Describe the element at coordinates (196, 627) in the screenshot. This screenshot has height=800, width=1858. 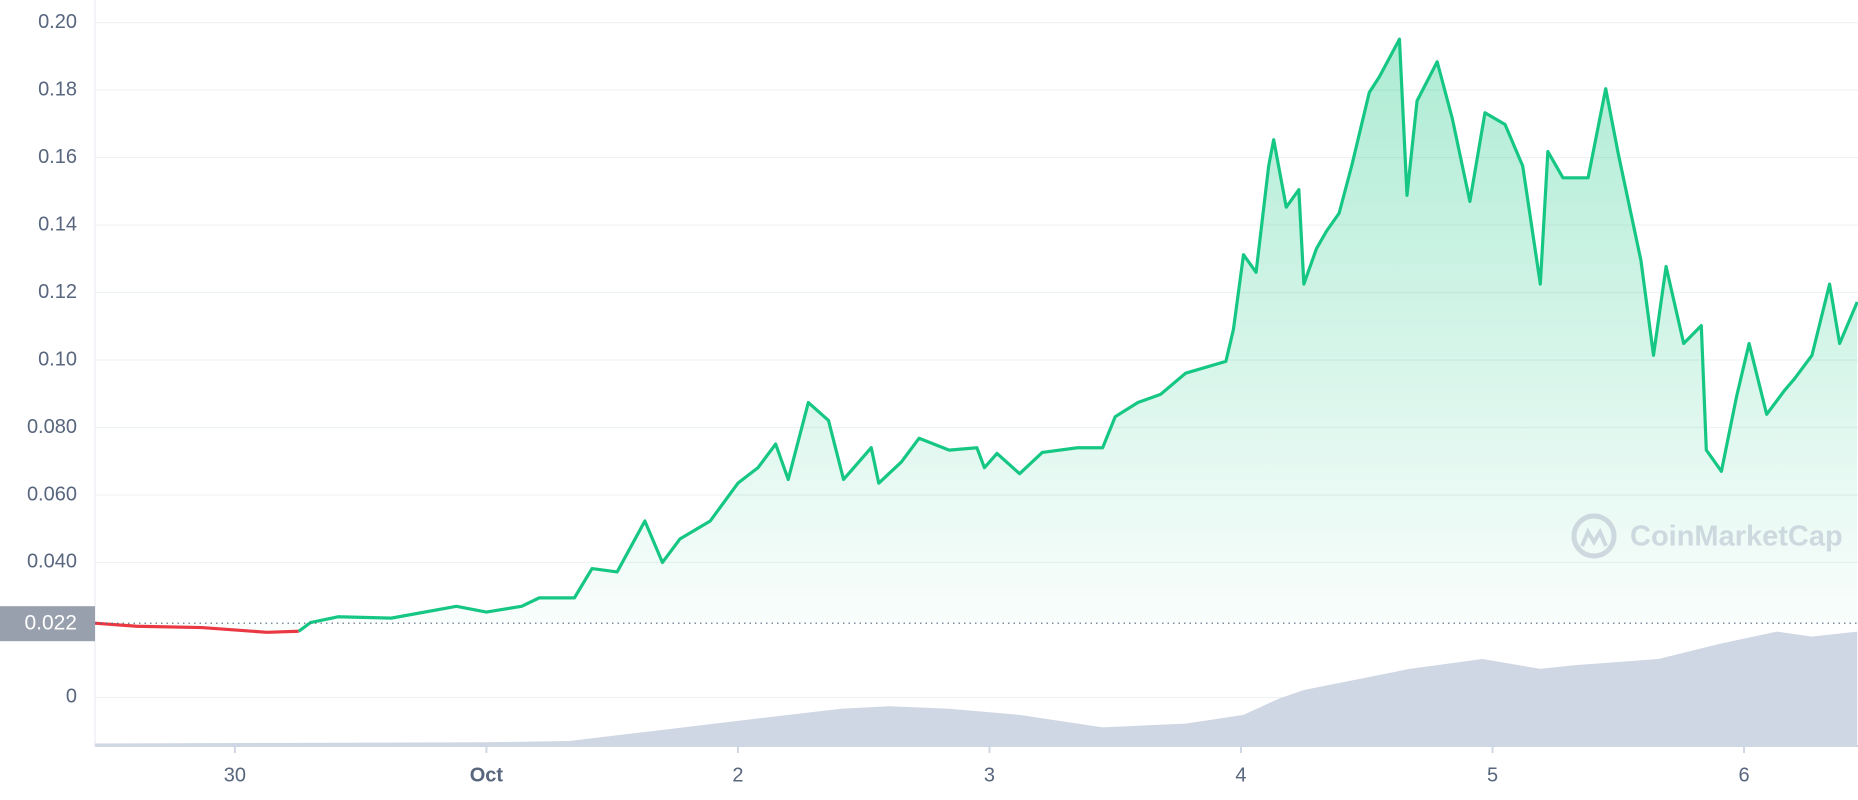
I see `price-line-down` at that location.